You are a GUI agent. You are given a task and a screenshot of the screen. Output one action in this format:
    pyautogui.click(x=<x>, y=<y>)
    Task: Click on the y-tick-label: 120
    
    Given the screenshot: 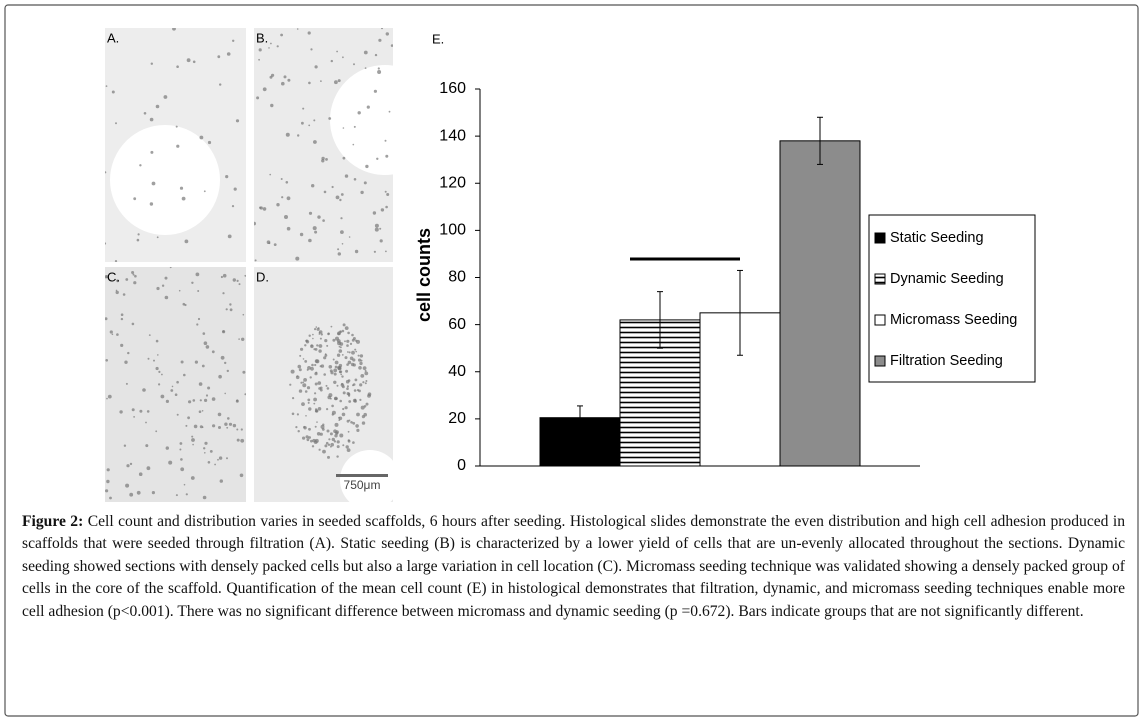 What is the action you would take?
    pyautogui.click(x=452, y=182)
    